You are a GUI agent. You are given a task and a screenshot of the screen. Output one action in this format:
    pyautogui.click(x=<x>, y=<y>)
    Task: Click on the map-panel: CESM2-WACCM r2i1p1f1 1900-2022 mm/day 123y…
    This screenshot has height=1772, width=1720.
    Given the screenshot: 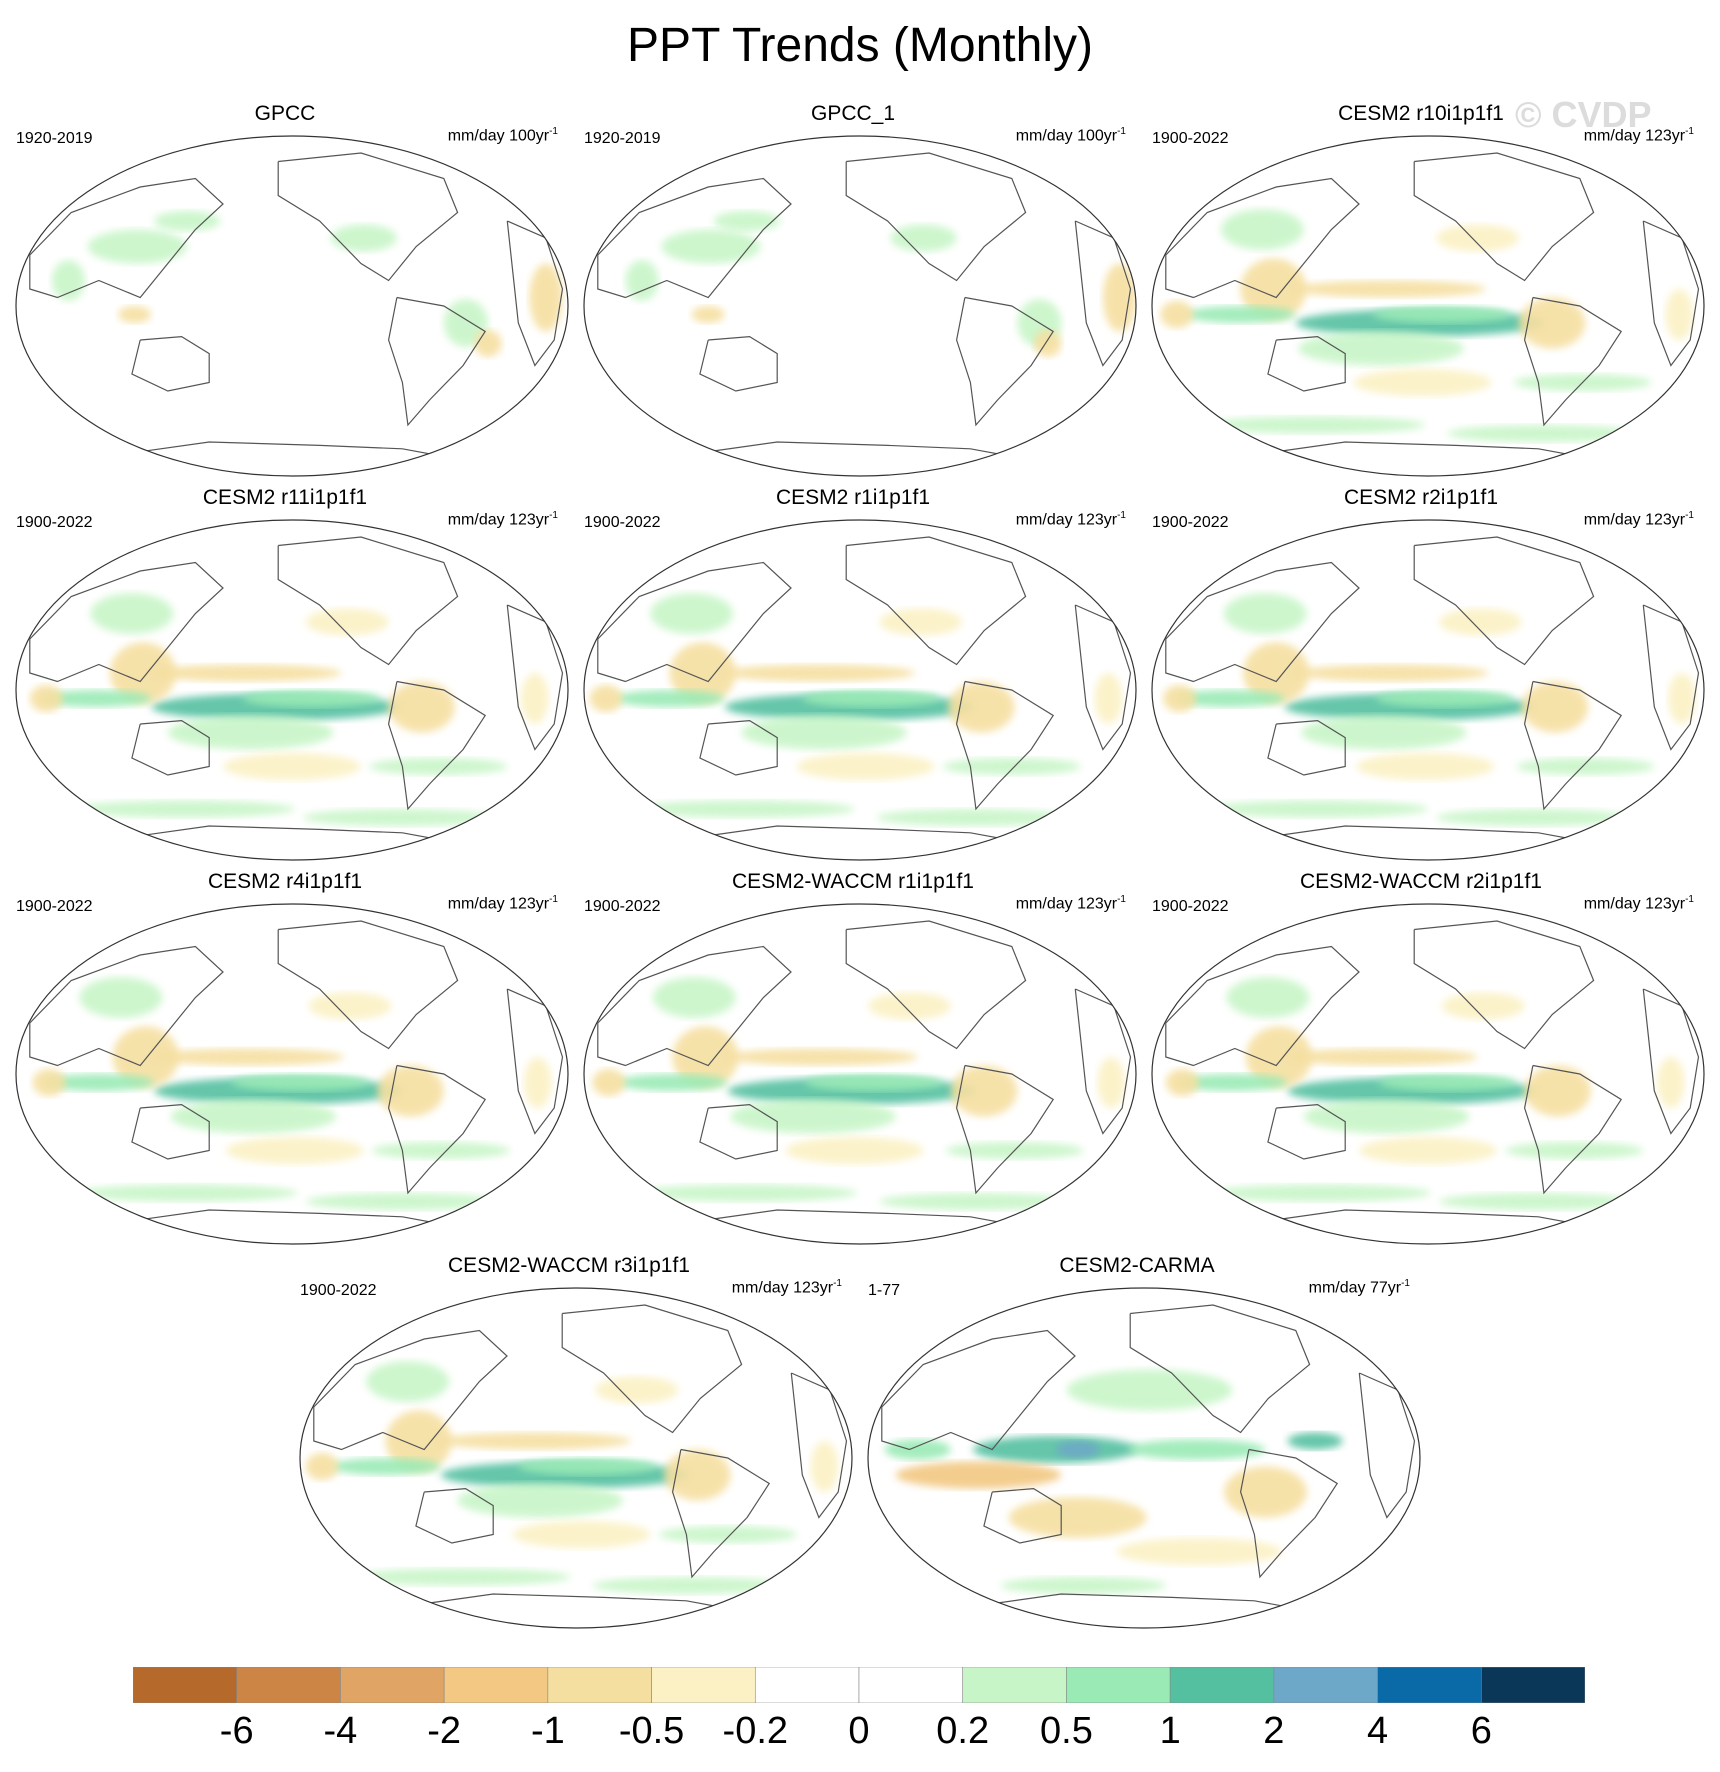 What is the action you would take?
    pyautogui.click(x=1421, y=1060)
    